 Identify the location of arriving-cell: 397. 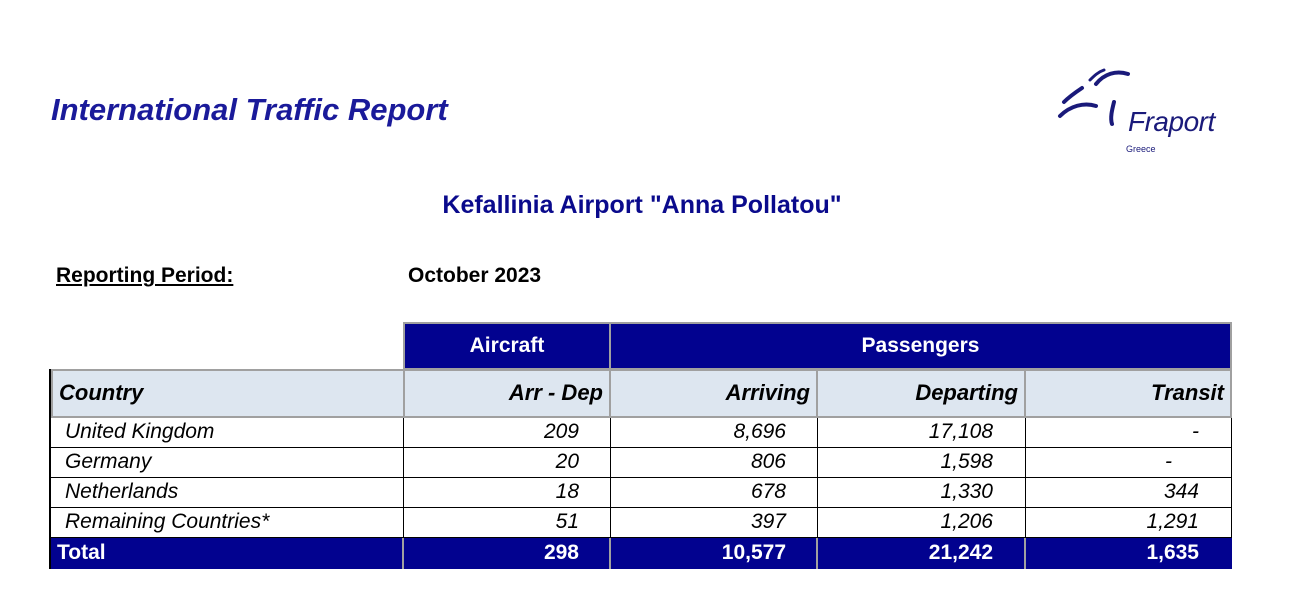
(768, 521).